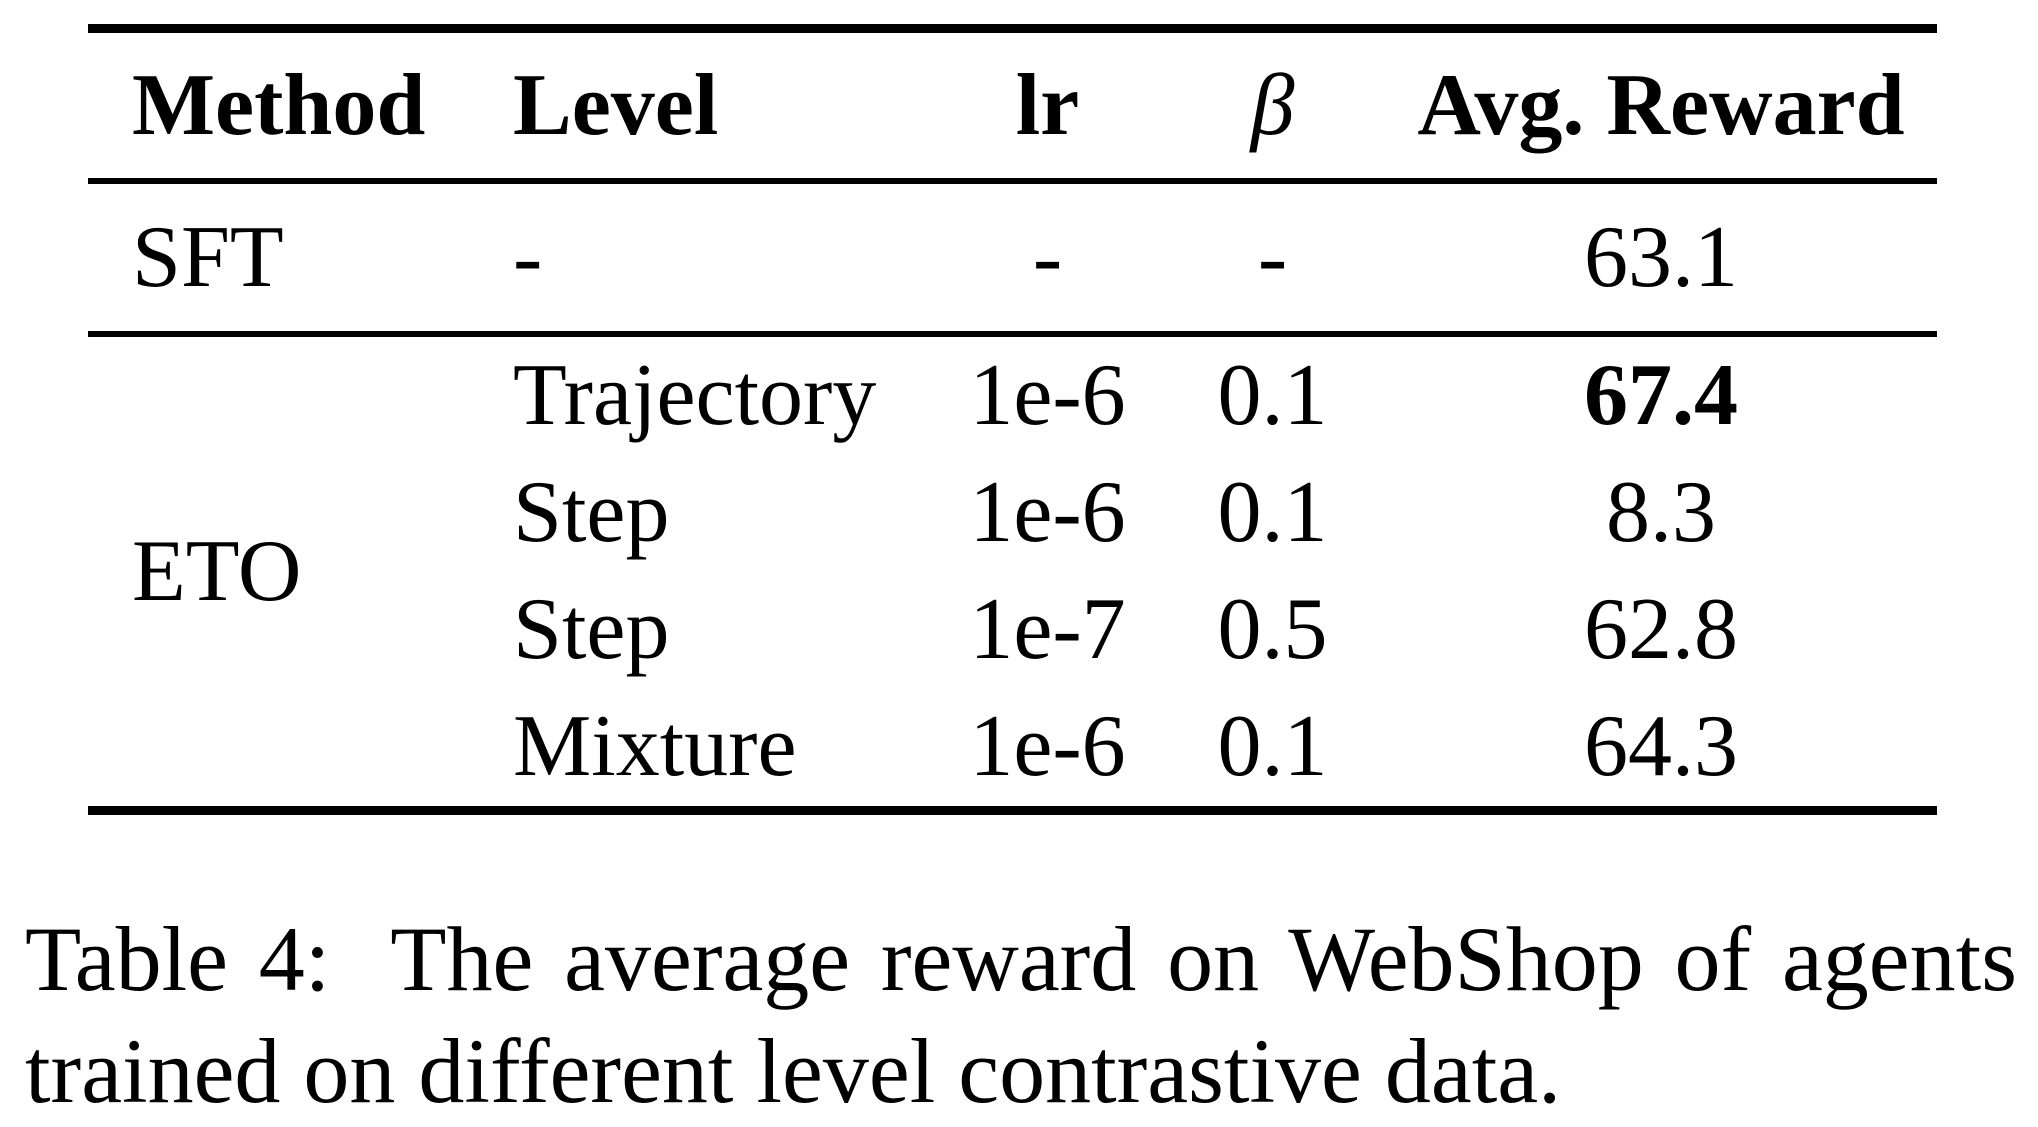 This screenshot has height=1127, width=2038. Describe the element at coordinates (217, 571) in the screenshot. I see `eto-method-cell: ETO` at that location.